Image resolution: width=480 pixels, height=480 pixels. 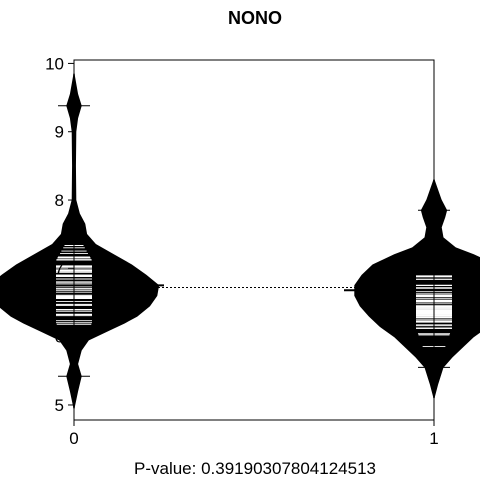 I want to click on y-tick-label: 7, so click(x=59, y=268).